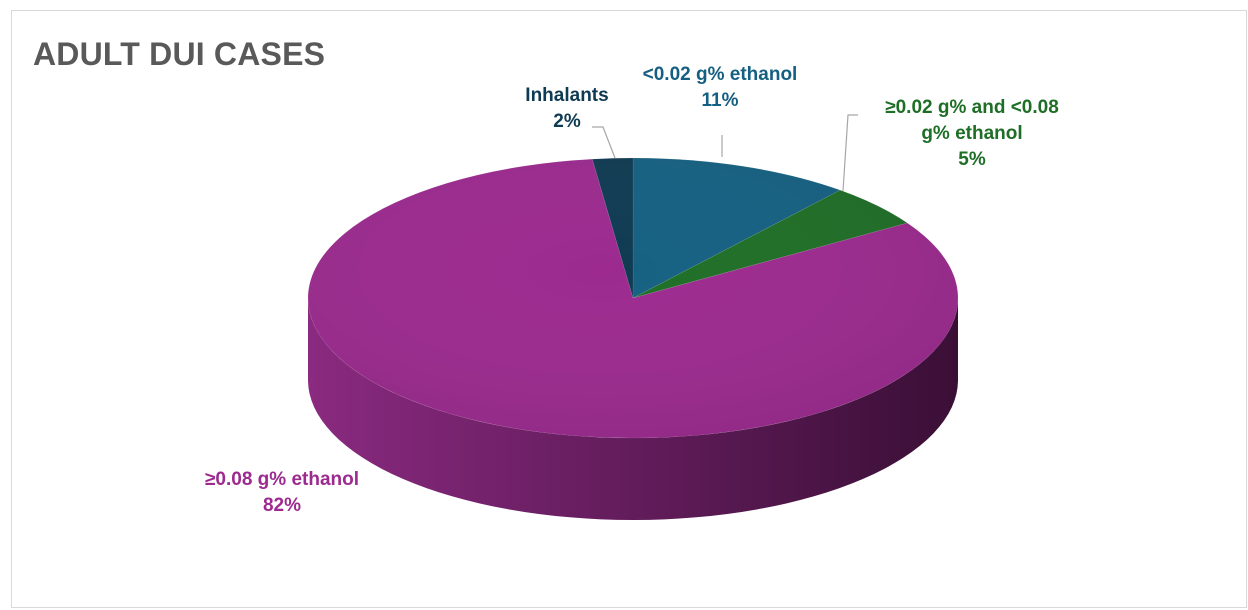 Image resolution: width=1248 pixels, height=610 pixels. What do you see at coordinates (566, 95) in the screenshot?
I see `data-label-category: Inhalants` at bounding box center [566, 95].